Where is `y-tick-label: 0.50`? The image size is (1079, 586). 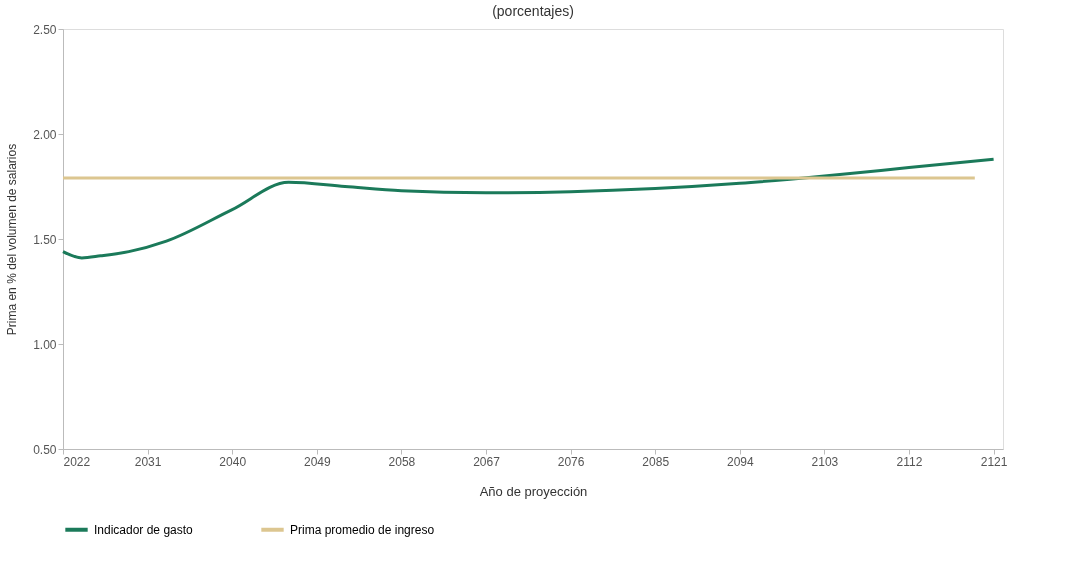
y-tick-label: 0.50 is located at coordinates (45, 449).